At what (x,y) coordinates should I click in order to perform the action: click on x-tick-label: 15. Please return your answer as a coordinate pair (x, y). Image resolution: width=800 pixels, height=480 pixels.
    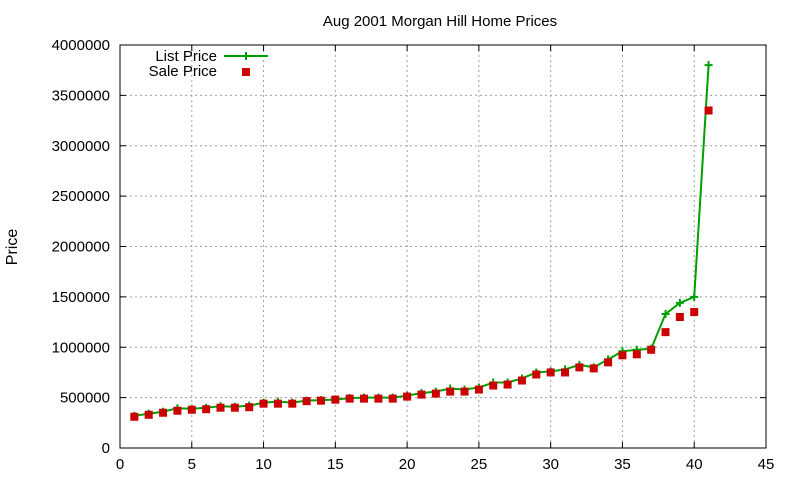
    Looking at the image, I should click on (335, 464).